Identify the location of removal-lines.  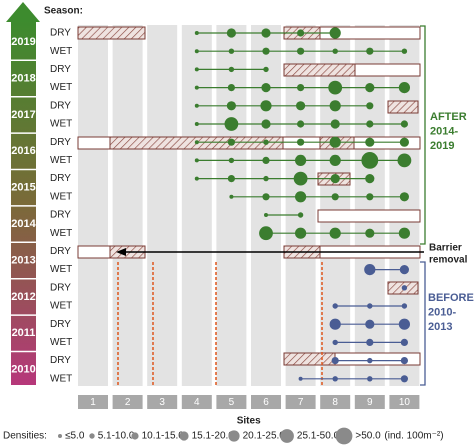
(220, 324).